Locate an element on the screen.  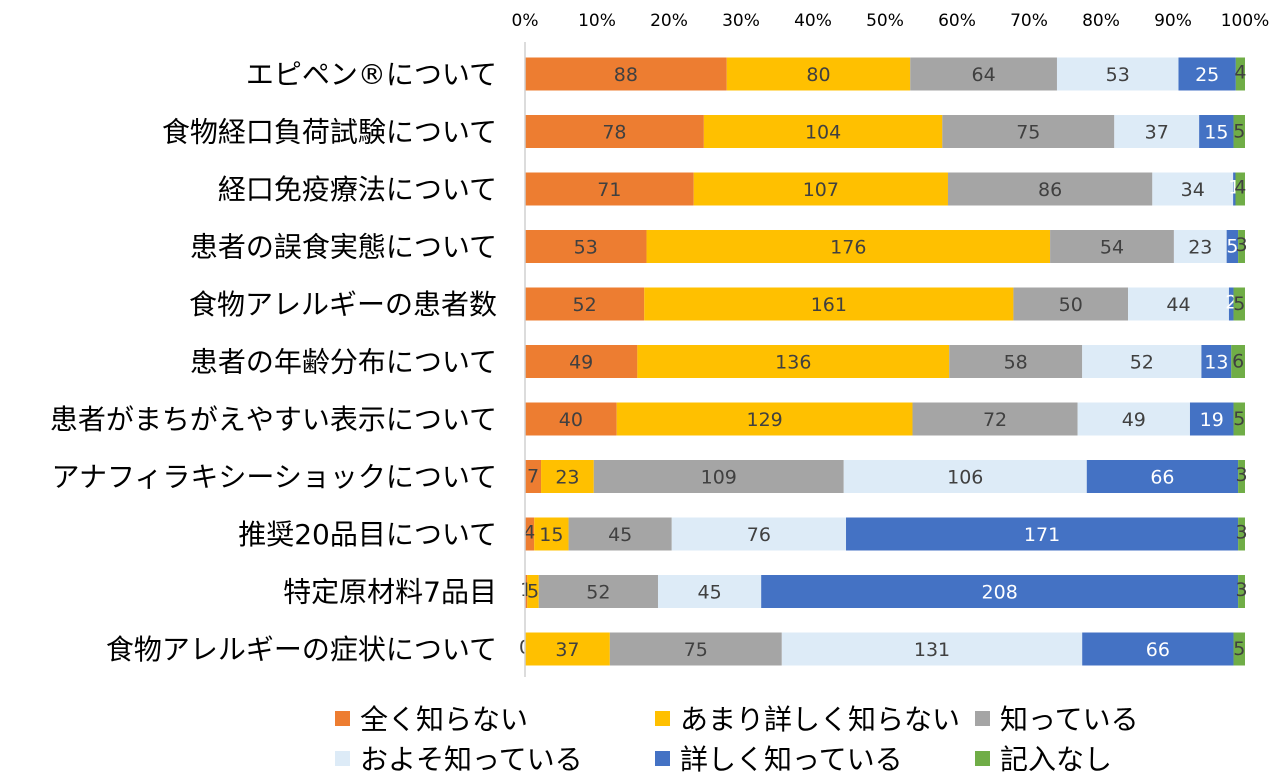
data-label: 50 is located at coordinates (1071, 305).